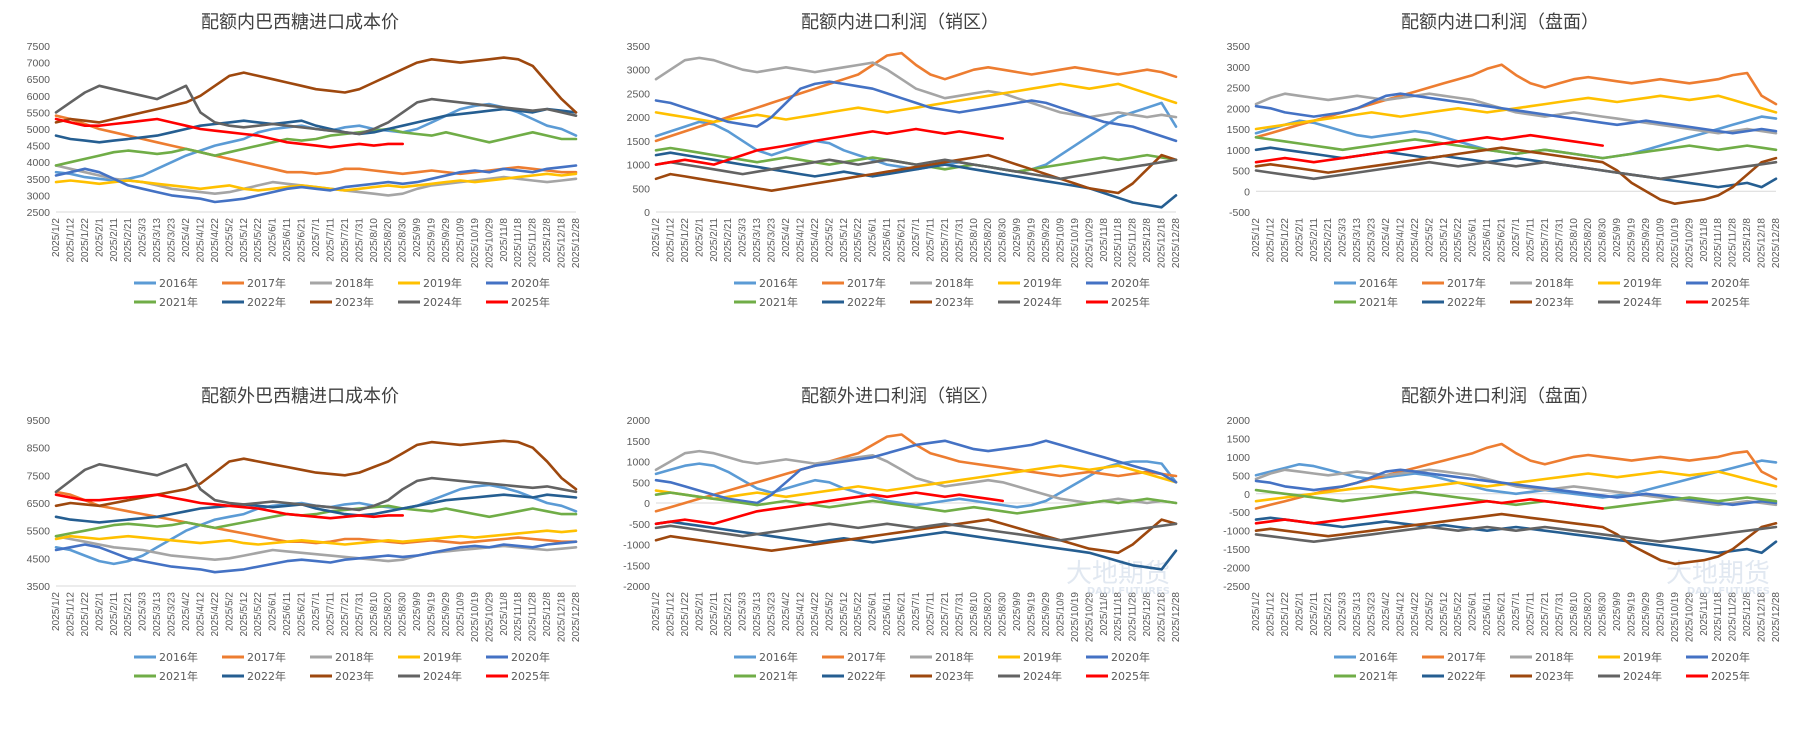 The height and width of the screenshot is (748, 1800). What do you see at coordinates (1366, 283) in the screenshot?
I see `legend-item: 2016年` at bounding box center [1366, 283].